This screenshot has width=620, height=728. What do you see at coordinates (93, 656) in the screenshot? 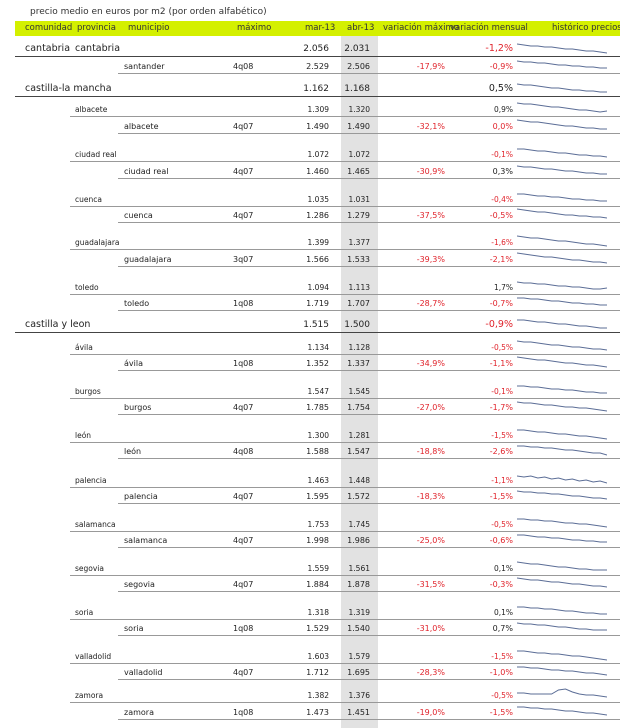
I see `provincia-name: valladolid` at bounding box center [93, 656].